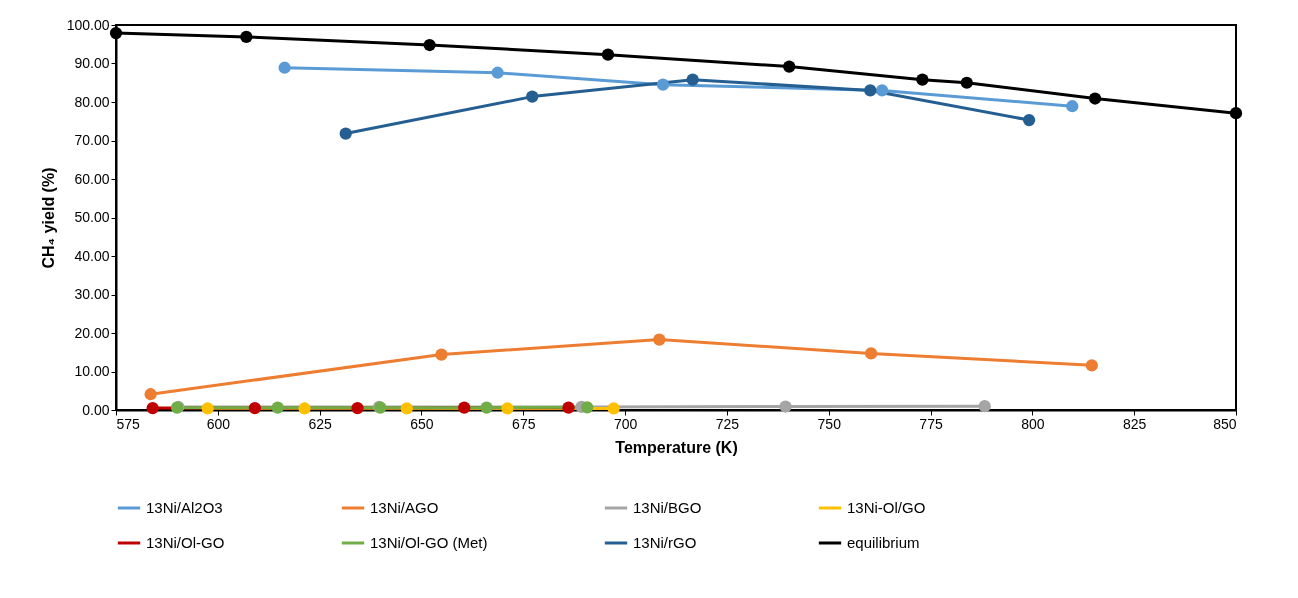 This screenshot has height=598, width=1298. I want to click on x-tick-label: 600, so click(218, 423).